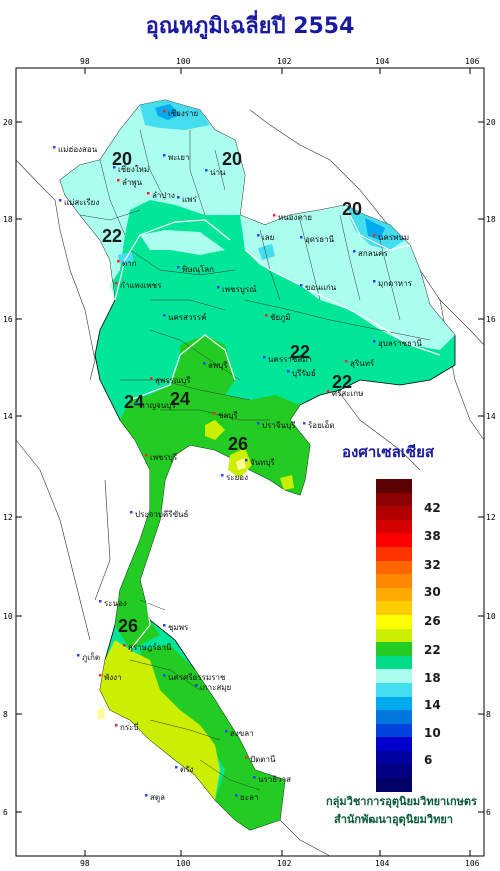  Describe the element at coordinates (491, 616) in the screenshot. I see `y-tick-label-right: 10` at that location.